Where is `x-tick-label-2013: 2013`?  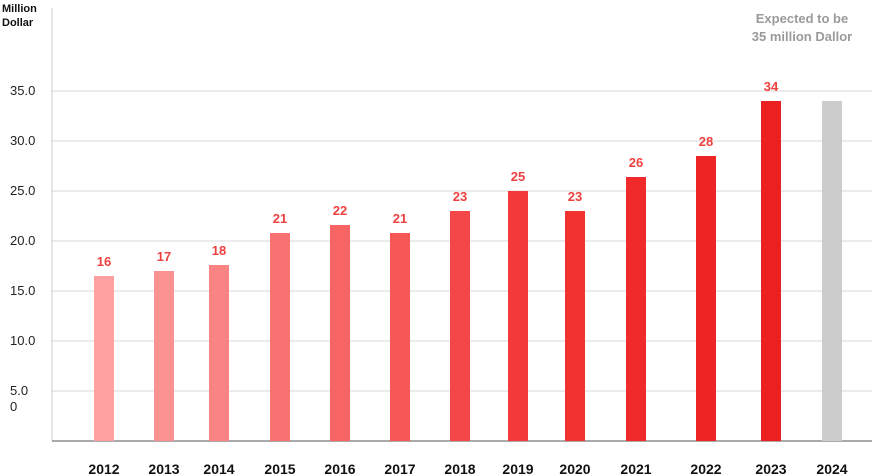 x-tick-label-2013: 2013 is located at coordinates (163, 468).